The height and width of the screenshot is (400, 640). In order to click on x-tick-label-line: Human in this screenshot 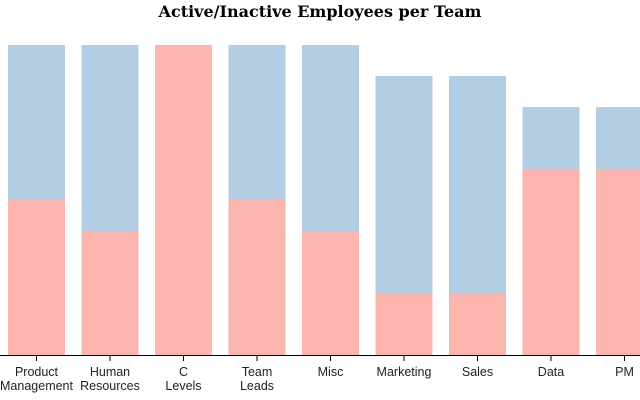, I will do `click(110, 372)`.